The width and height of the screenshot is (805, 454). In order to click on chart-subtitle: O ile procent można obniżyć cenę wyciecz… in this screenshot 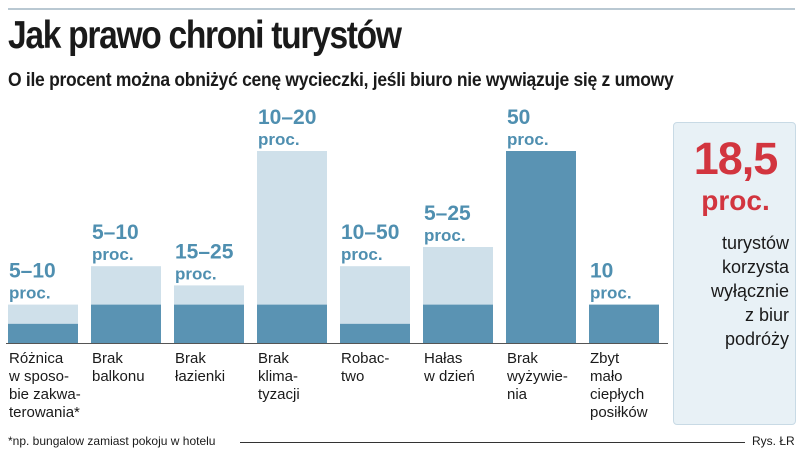, I will do `click(341, 80)`.